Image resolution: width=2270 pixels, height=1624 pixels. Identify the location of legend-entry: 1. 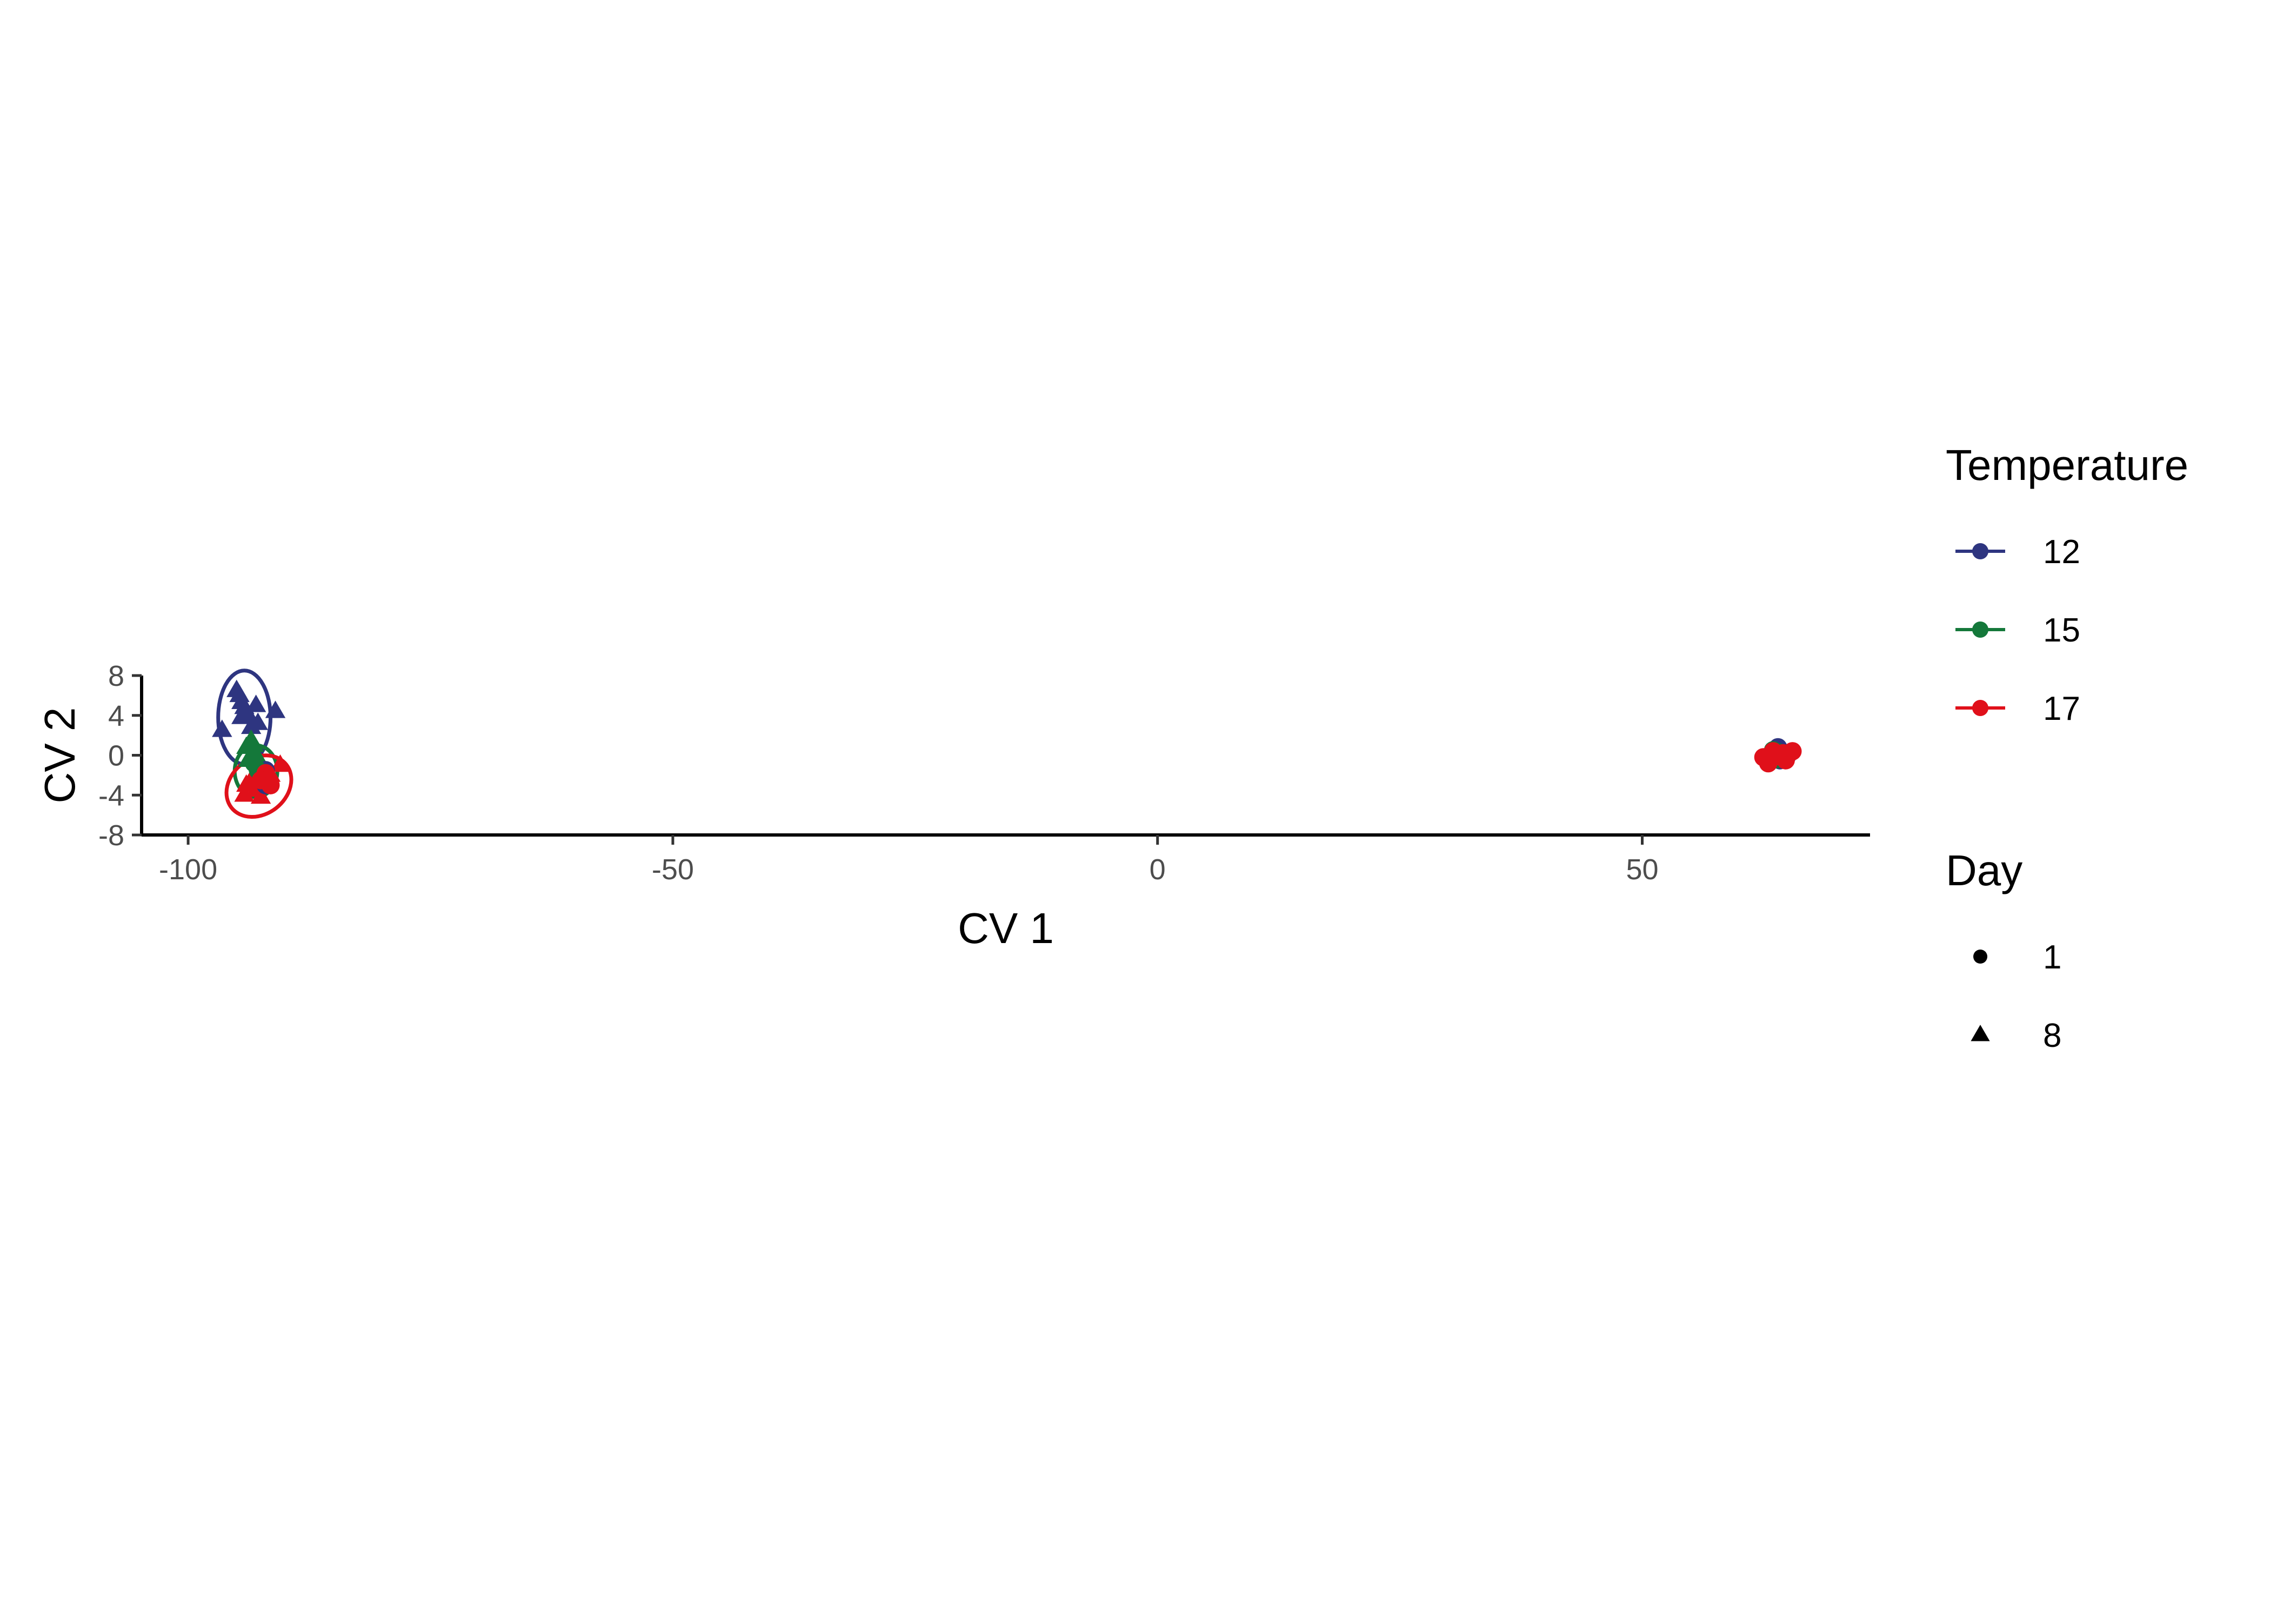
(2017, 958).